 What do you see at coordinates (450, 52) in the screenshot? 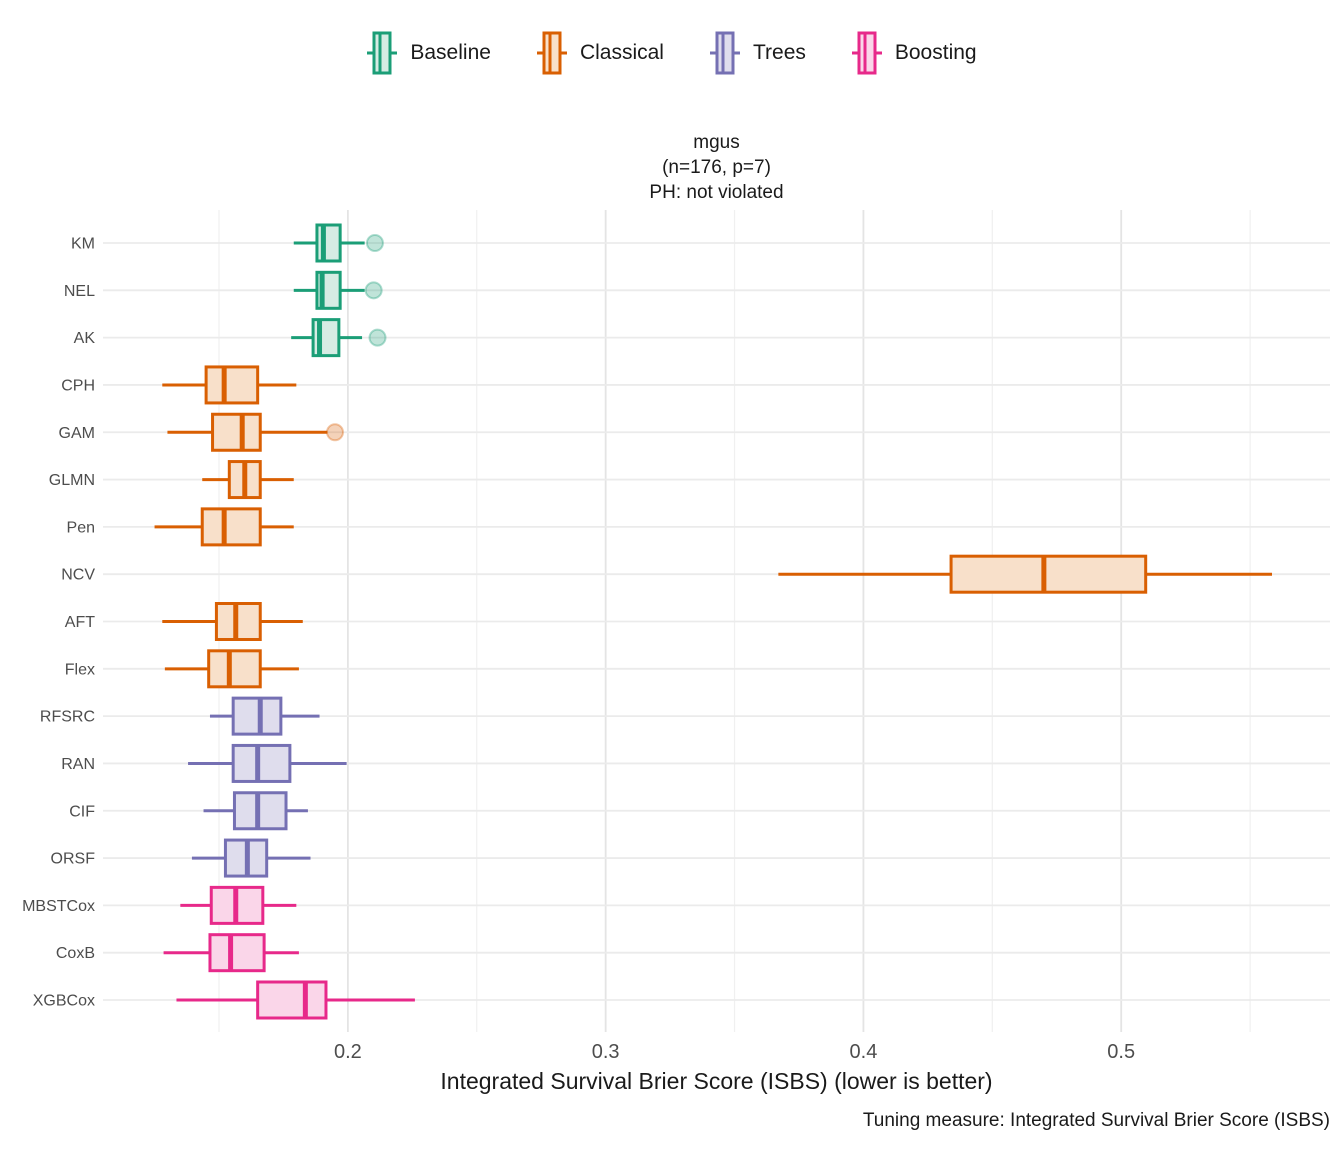
I see `legend-label: Baseline` at bounding box center [450, 52].